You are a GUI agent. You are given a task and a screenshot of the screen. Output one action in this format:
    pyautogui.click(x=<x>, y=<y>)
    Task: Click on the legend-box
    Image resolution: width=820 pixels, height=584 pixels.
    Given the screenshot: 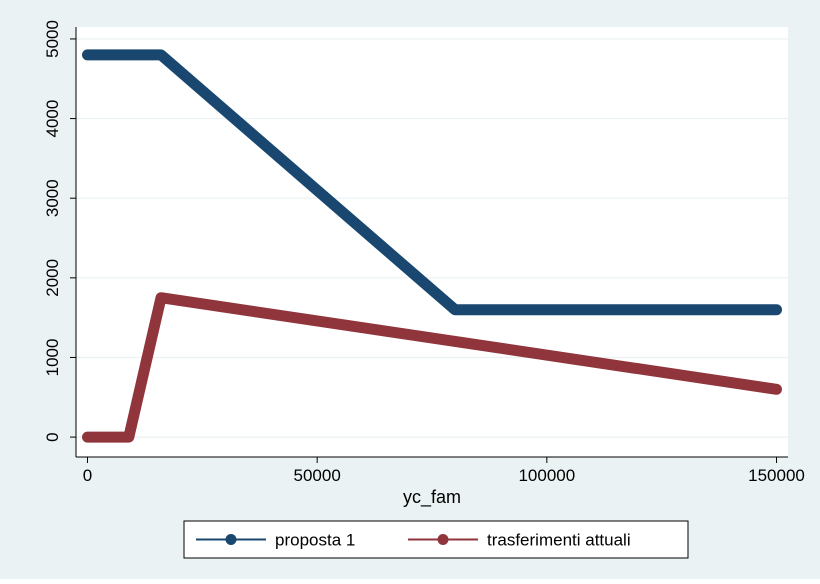 What is the action you would take?
    pyautogui.click(x=436, y=539)
    